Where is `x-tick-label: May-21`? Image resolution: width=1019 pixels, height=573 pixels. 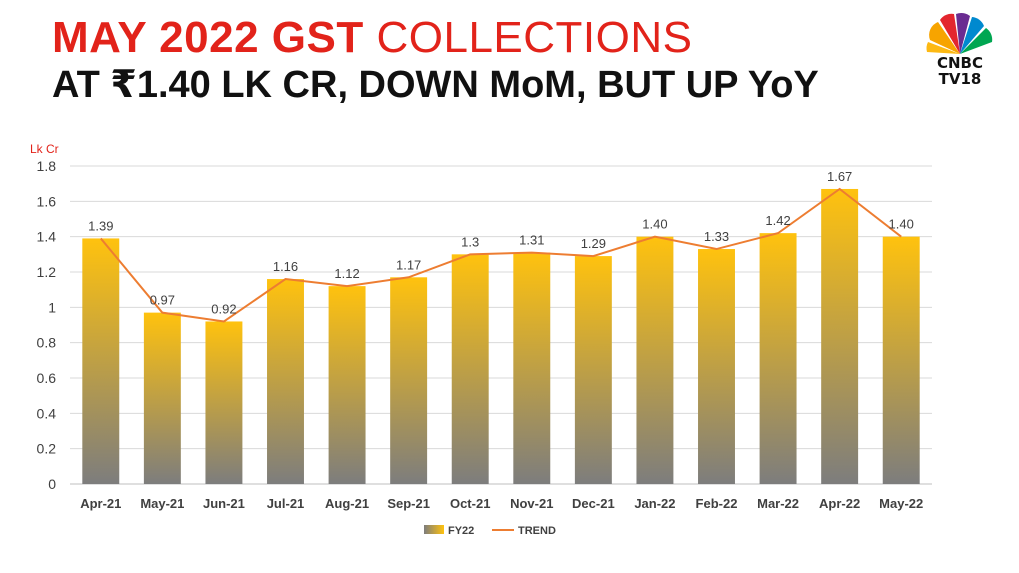
x-tick-label: May-21 is located at coordinates (162, 503).